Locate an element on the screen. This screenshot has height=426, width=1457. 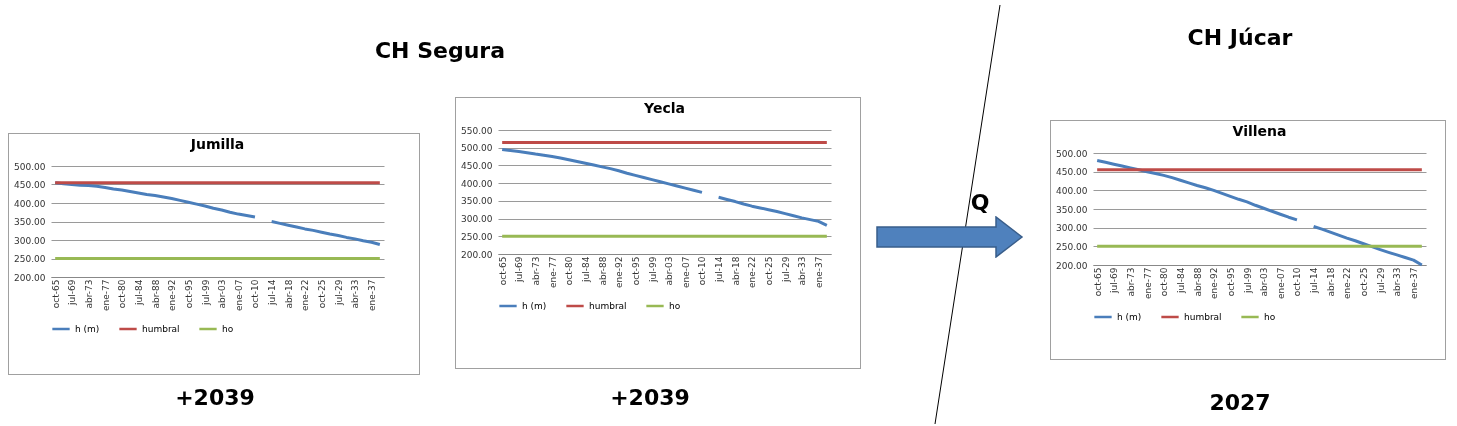
chart-title: Jumilla is located at coordinates (217, 144).